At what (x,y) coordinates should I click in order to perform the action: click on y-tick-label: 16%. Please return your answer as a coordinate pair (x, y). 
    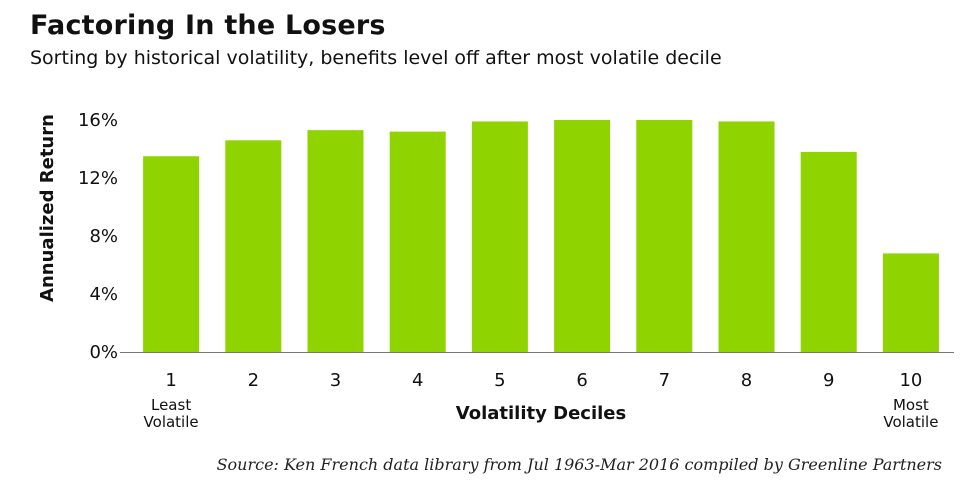
    Looking at the image, I should click on (98, 120).